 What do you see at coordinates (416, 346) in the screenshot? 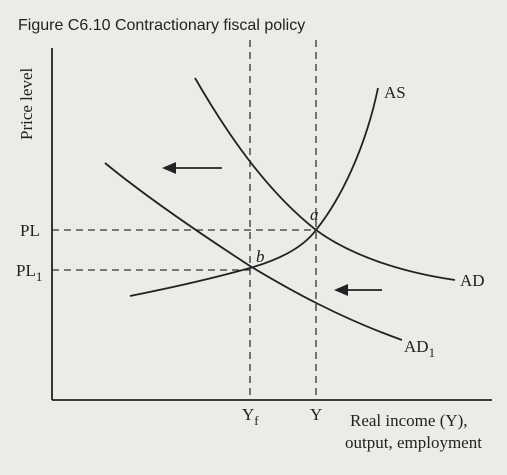
I see `ad1-text: AD` at bounding box center [416, 346].